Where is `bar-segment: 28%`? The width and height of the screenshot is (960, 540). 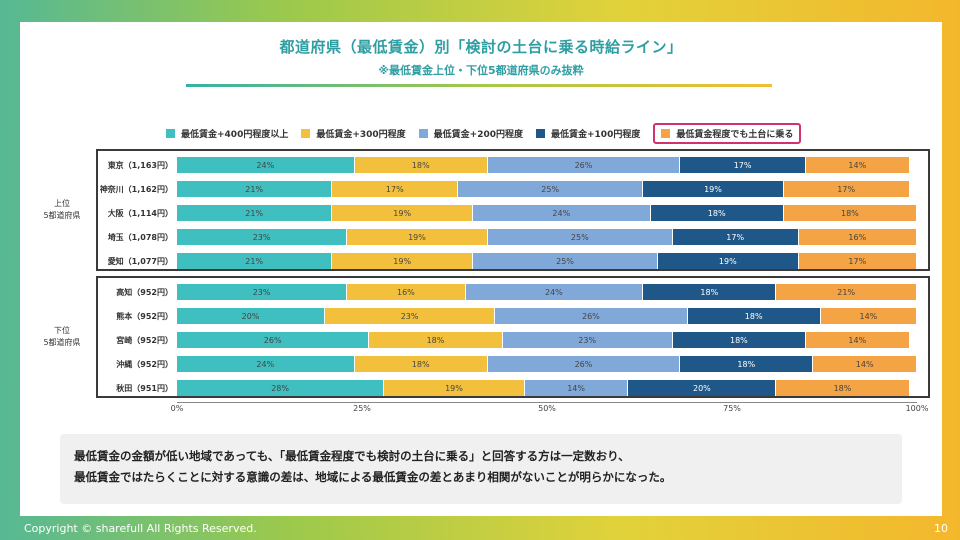 bar-segment: 28% is located at coordinates (281, 388).